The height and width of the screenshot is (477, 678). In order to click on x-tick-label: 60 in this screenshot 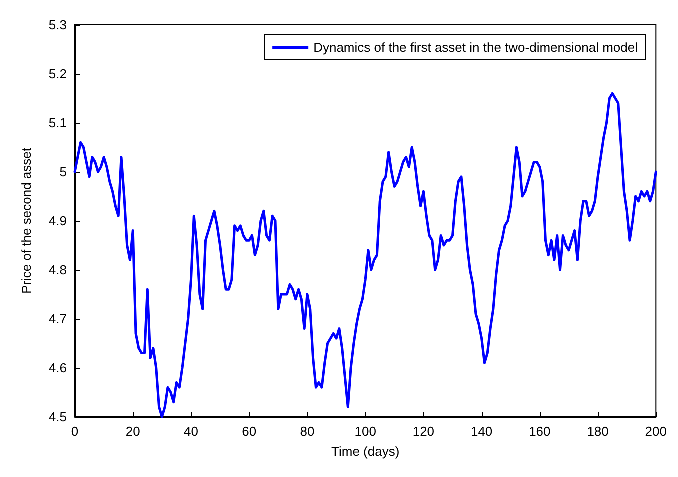, I will do `click(249, 431)`.